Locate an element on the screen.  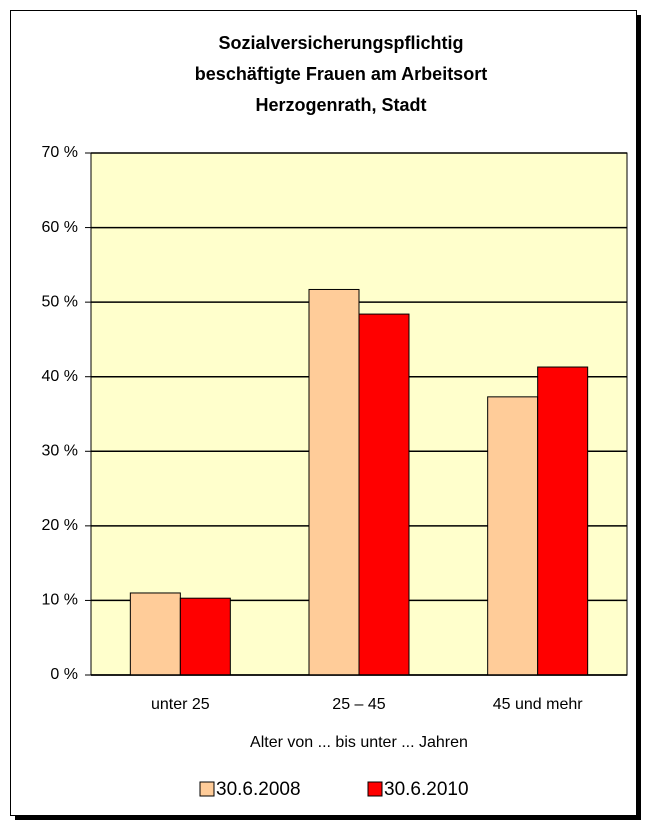
chart-title: beschäftigte Frauen am Arbeitsort is located at coordinates (341, 74).